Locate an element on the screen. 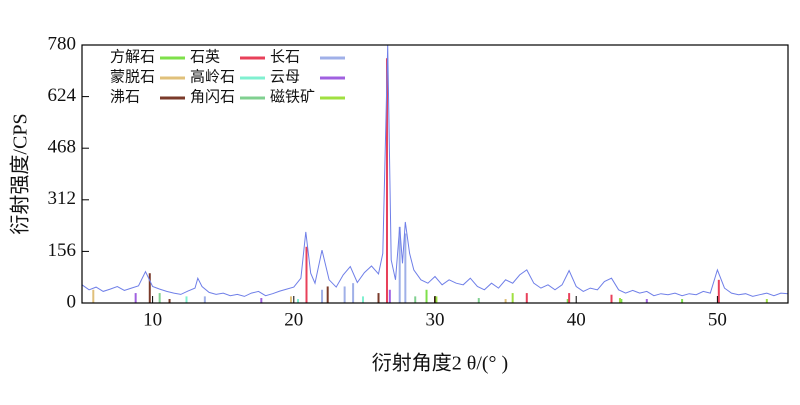 The width and height of the screenshot is (800, 405). legend-label: 蒙脱石 is located at coordinates (132, 76).